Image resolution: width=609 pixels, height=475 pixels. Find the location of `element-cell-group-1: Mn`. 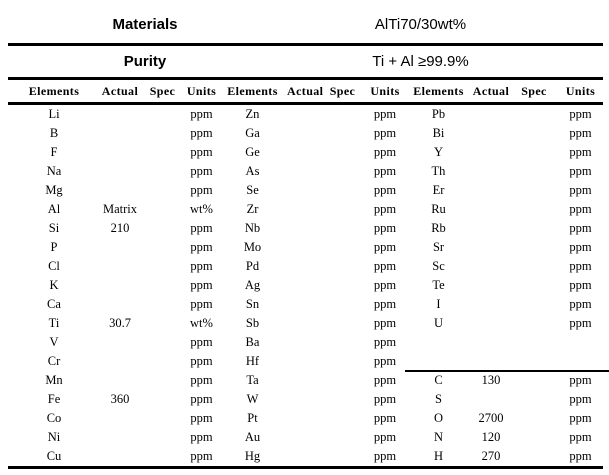

element-cell-group-1: Mn is located at coordinates (54, 379).